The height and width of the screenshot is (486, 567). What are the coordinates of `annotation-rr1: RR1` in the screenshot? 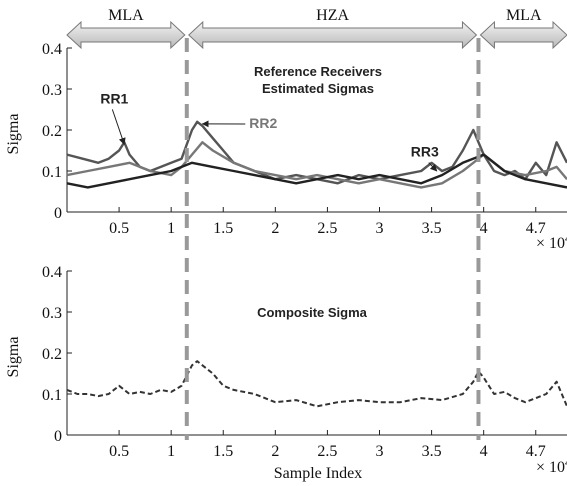 It's located at (114, 98).